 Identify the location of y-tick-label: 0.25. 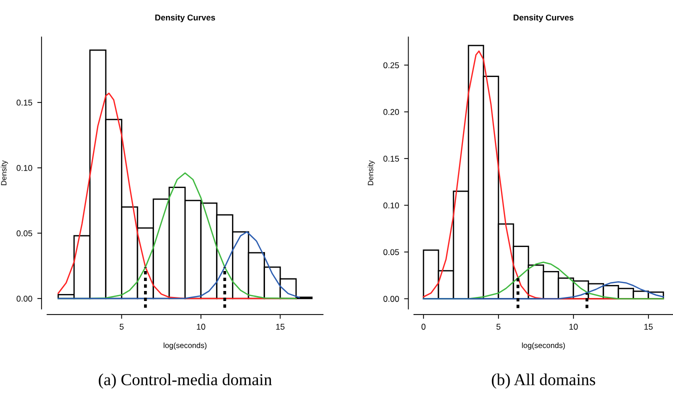
(391, 65).